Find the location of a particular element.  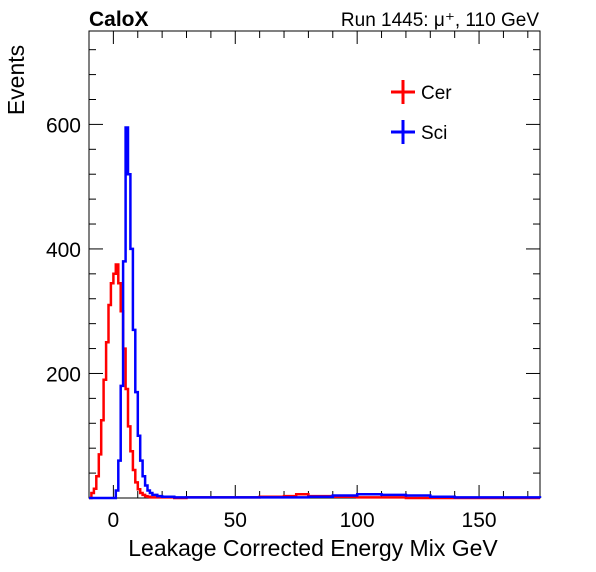

y-tick-label: 600 is located at coordinates (63, 125).